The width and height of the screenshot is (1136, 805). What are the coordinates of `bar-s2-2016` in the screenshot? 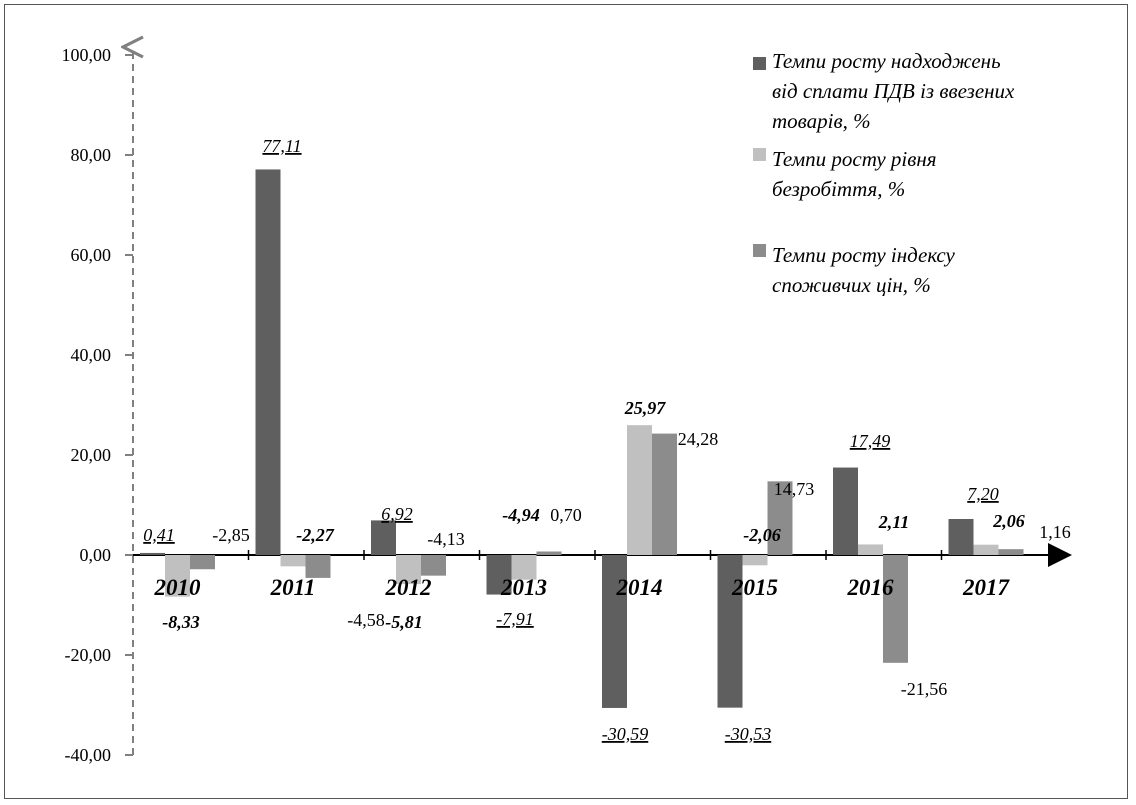 It's located at (870, 549).